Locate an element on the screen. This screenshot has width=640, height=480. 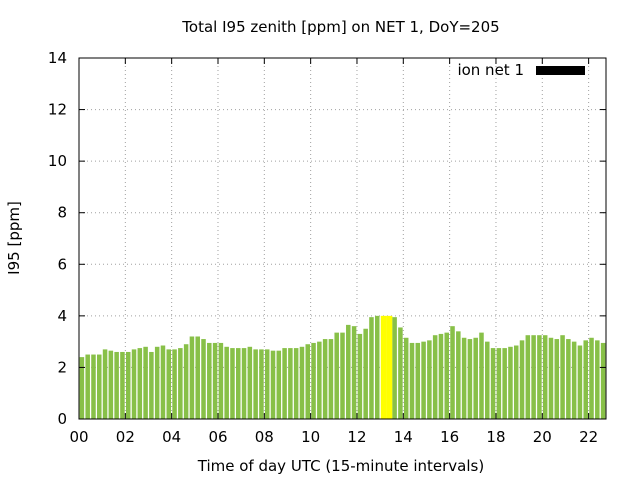
y-tick-label: 14 is located at coordinates (57, 58).